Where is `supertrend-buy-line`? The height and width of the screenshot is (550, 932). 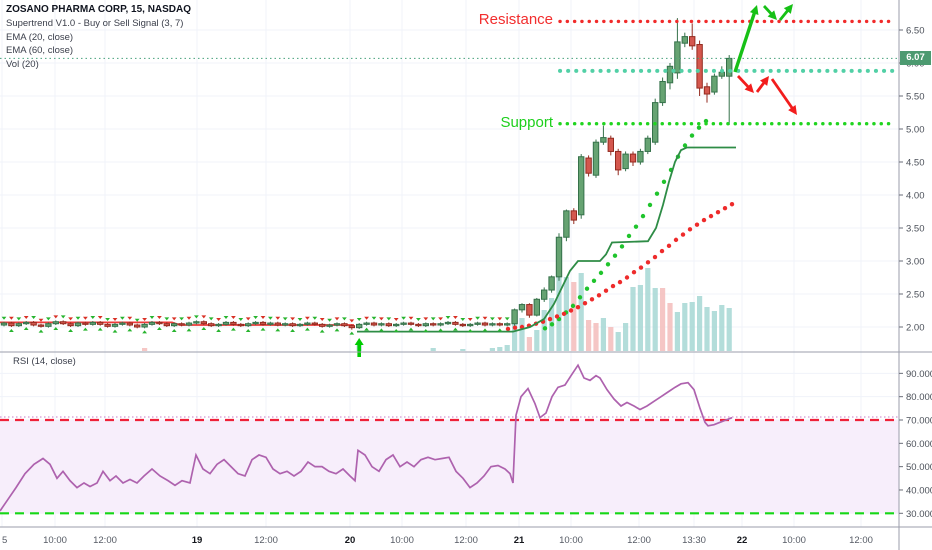 supertrend-buy-line is located at coordinates (546, 239).